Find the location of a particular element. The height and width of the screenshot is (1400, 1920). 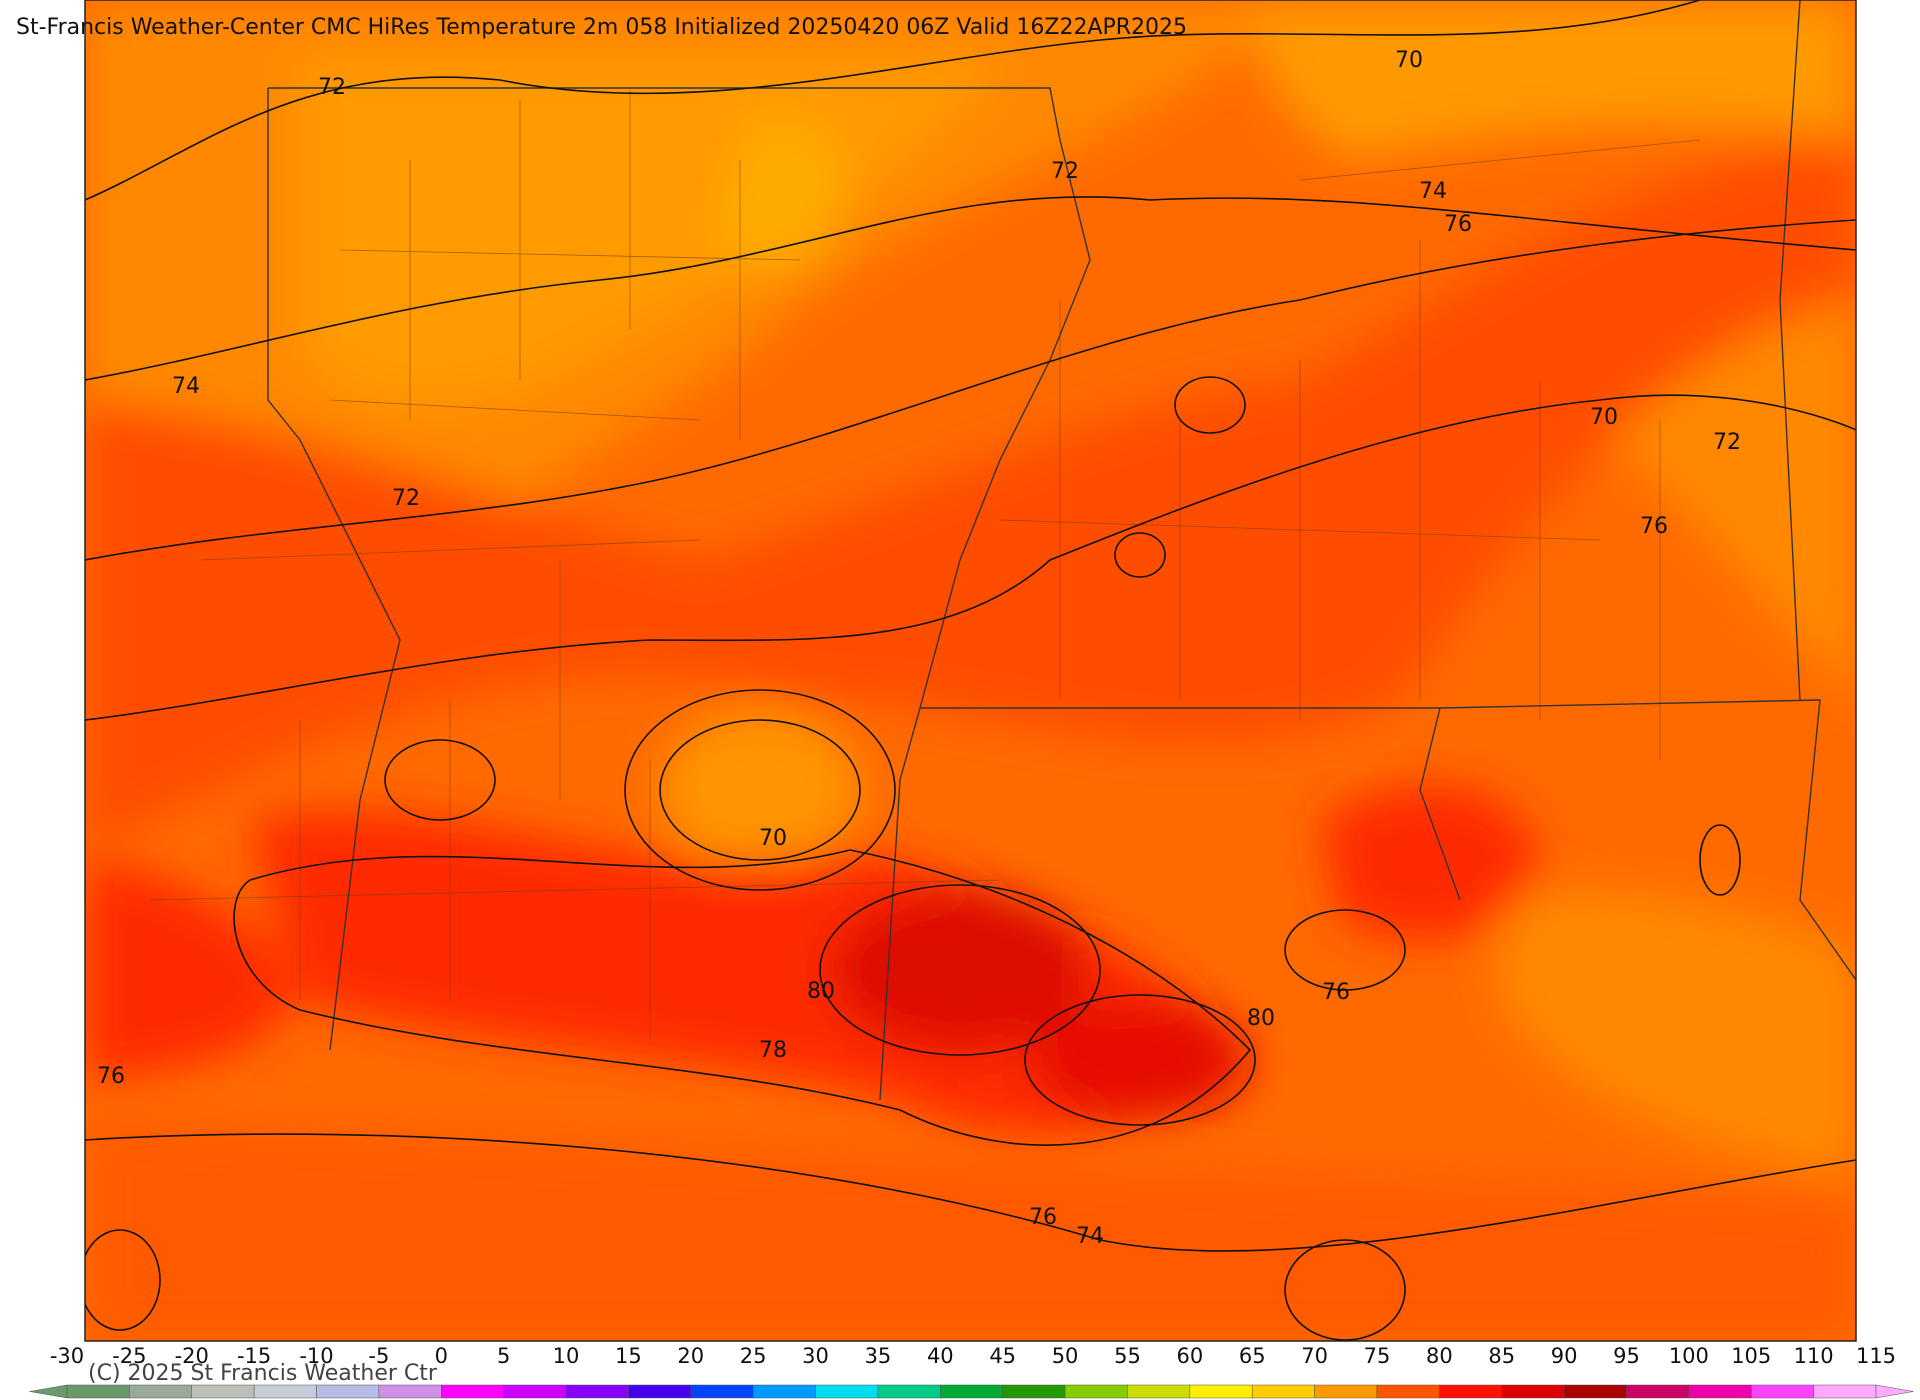

colorbar-tick-label: 30 is located at coordinates (815, 1356).